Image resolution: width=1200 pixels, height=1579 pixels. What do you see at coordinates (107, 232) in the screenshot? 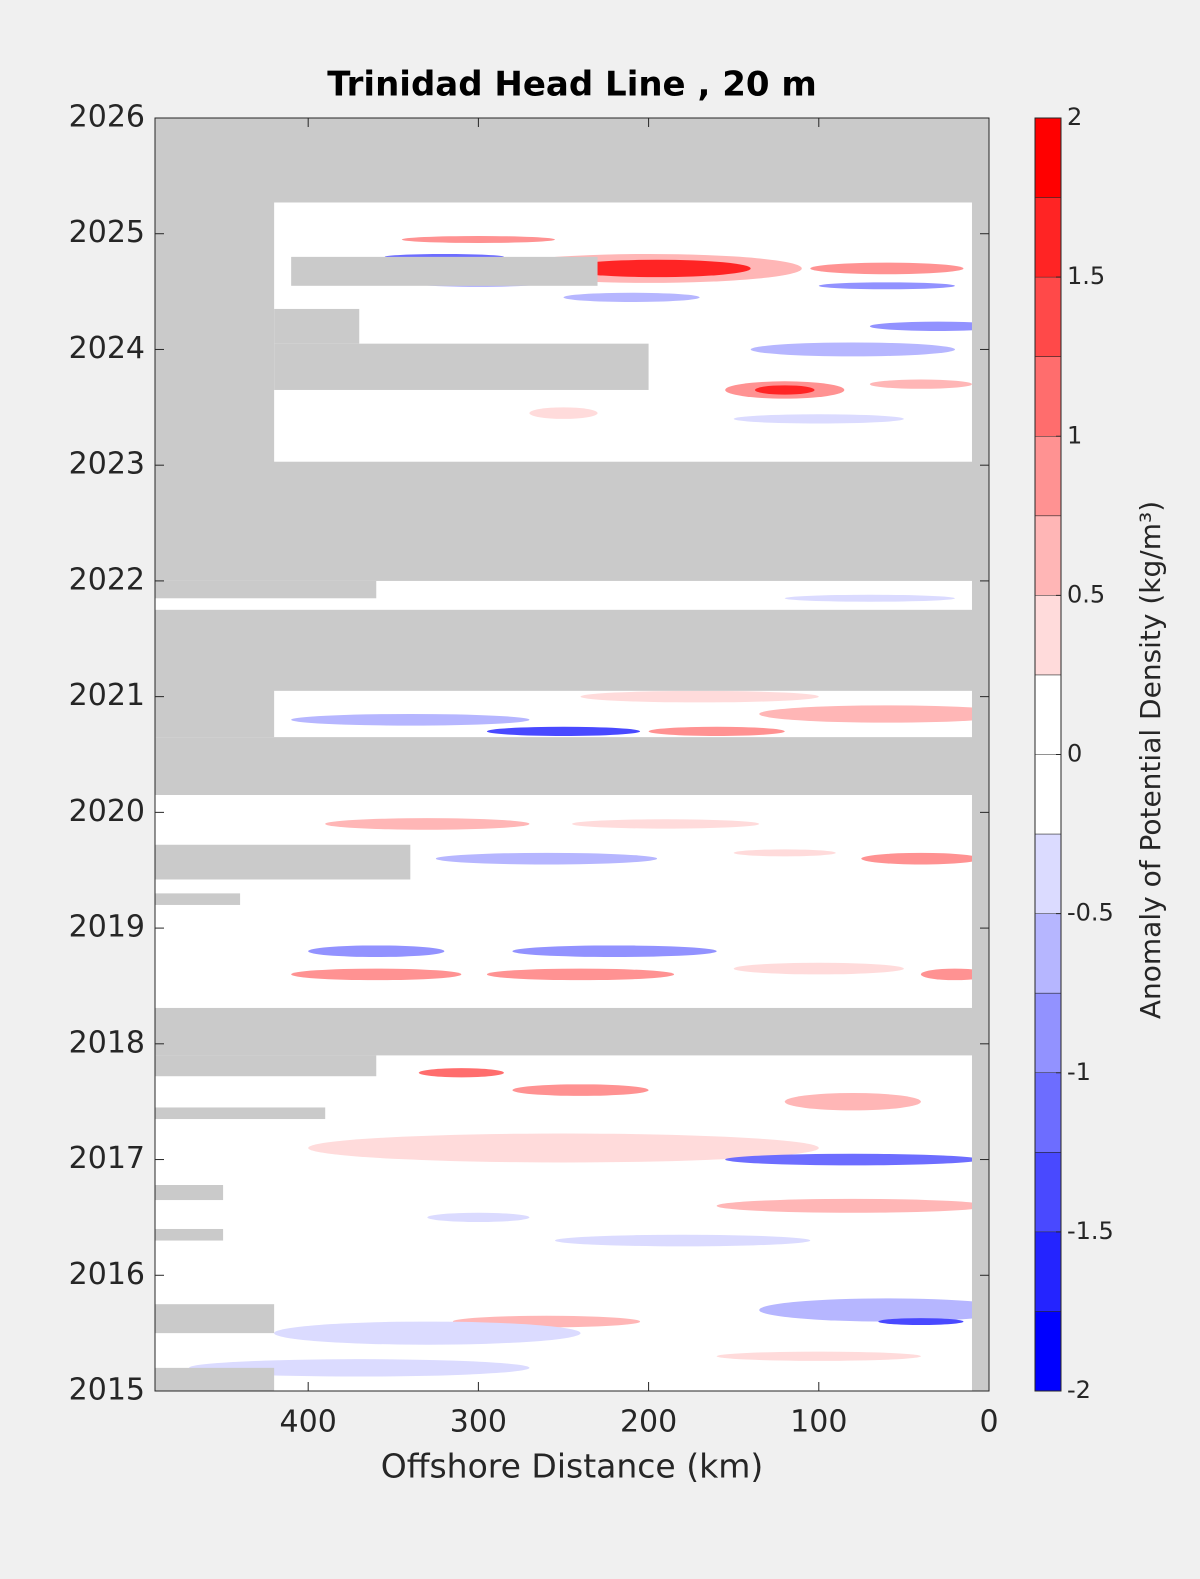
I see `y-tick-label: 2025` at bounding box center [107, 232].